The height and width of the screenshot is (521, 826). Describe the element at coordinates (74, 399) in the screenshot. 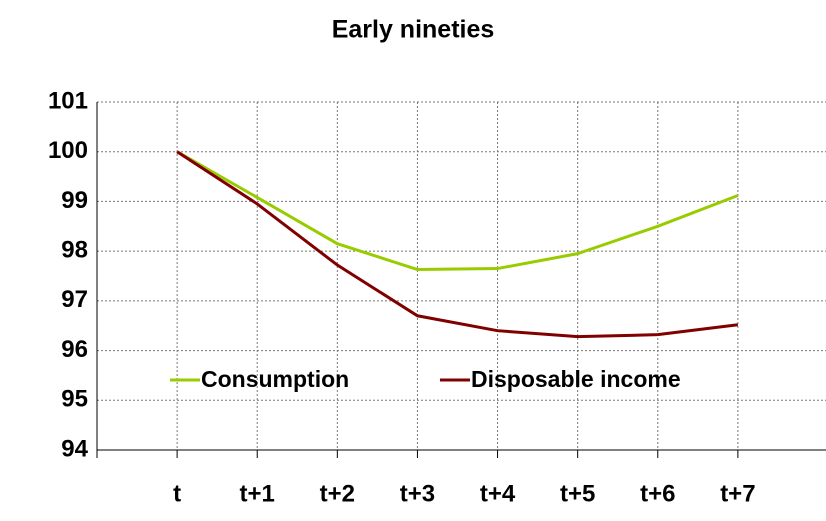

I see `y-tick-label: 95` at that location.